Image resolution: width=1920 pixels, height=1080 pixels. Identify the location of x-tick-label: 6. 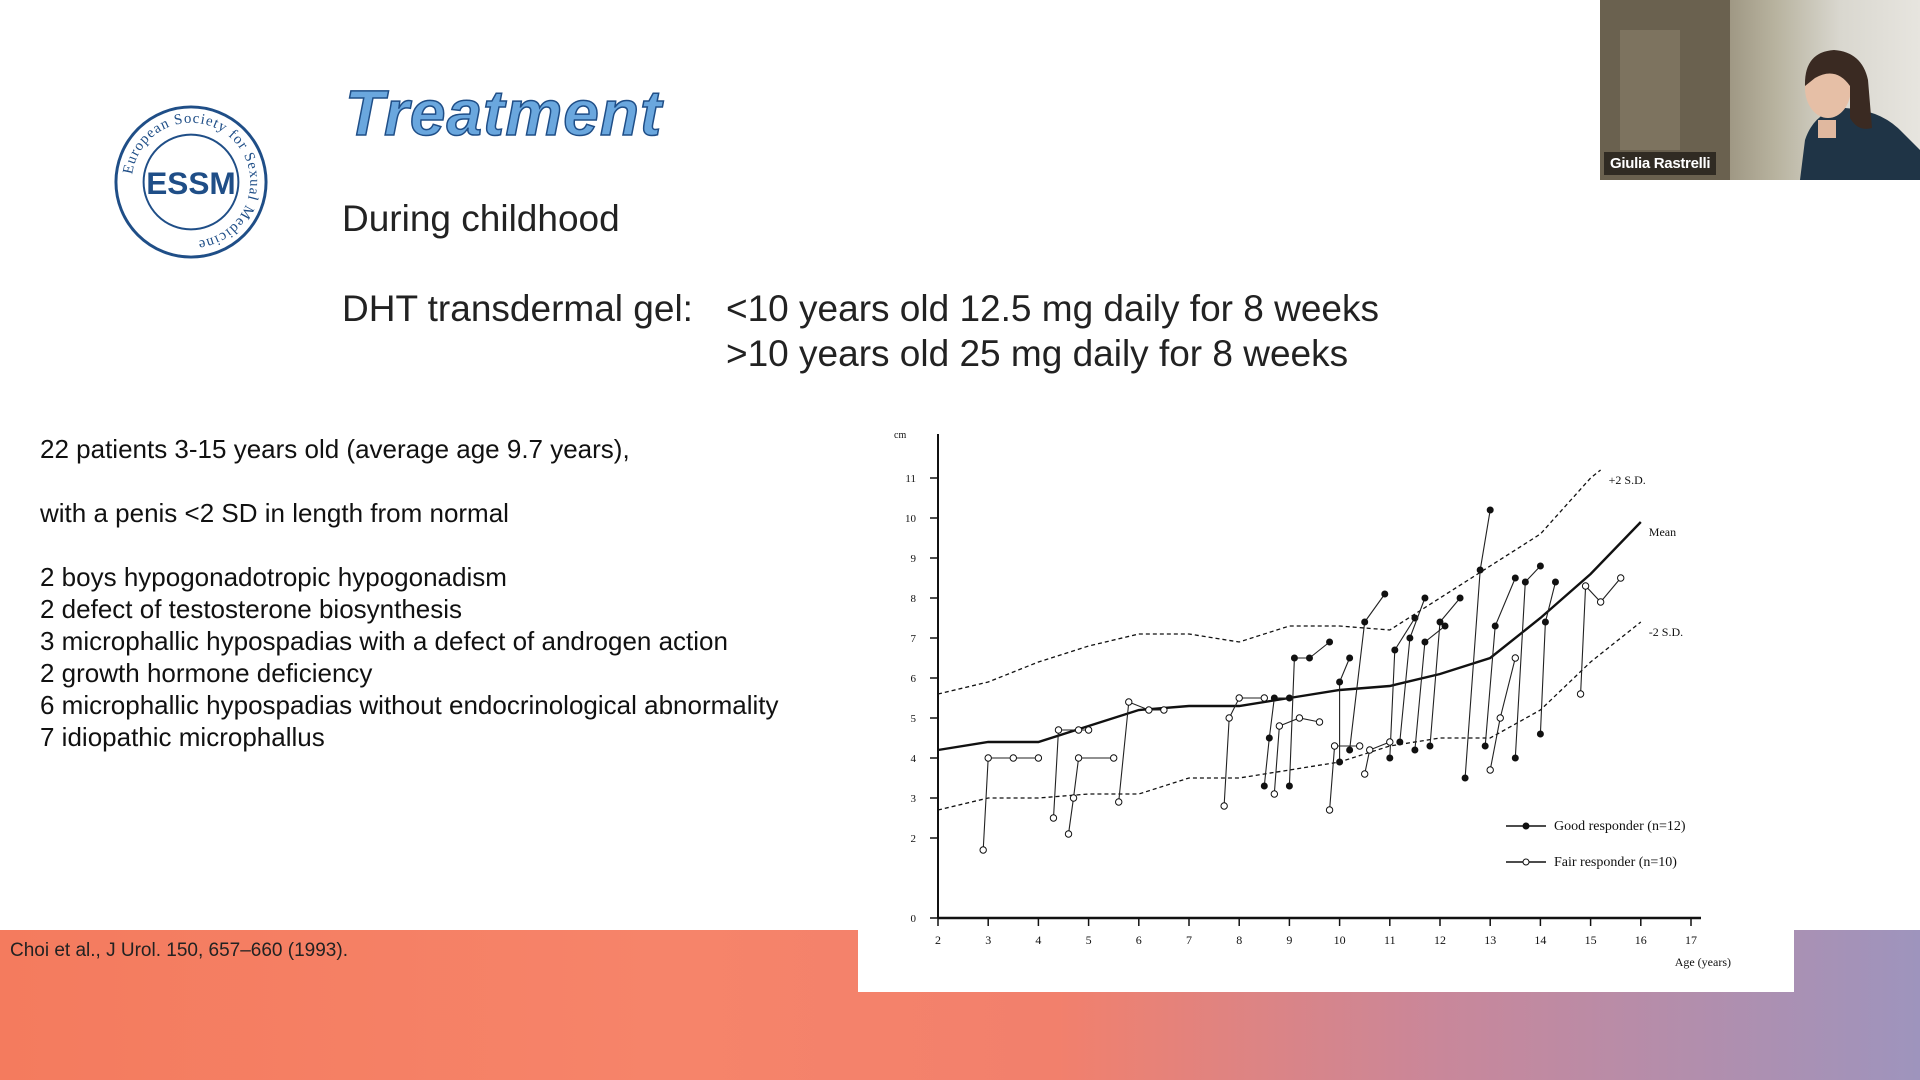
(1139, 940).